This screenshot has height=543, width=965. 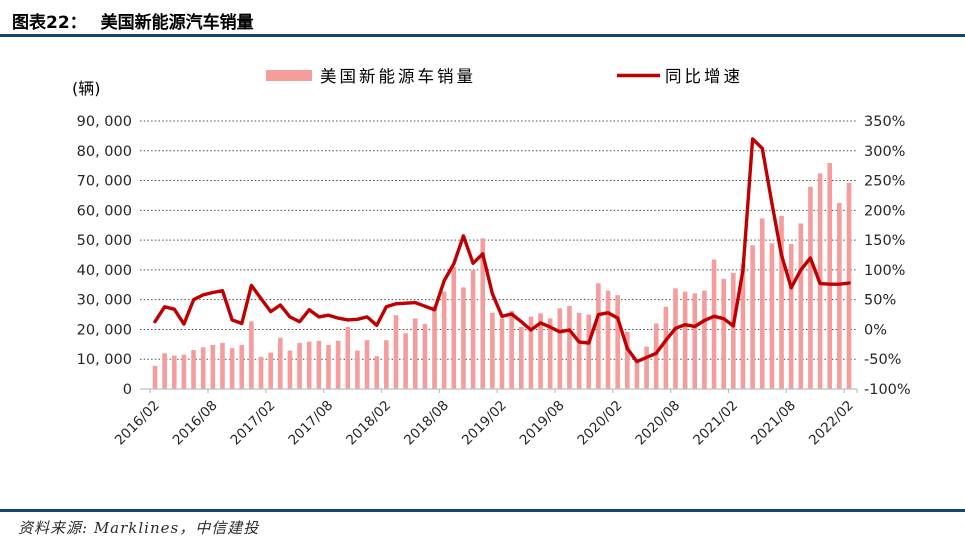 What do you see at coordinates (104, 182) in the screenshot?
I see `y-left-tick-label: 70, 000` at bounding box center [104, 182].